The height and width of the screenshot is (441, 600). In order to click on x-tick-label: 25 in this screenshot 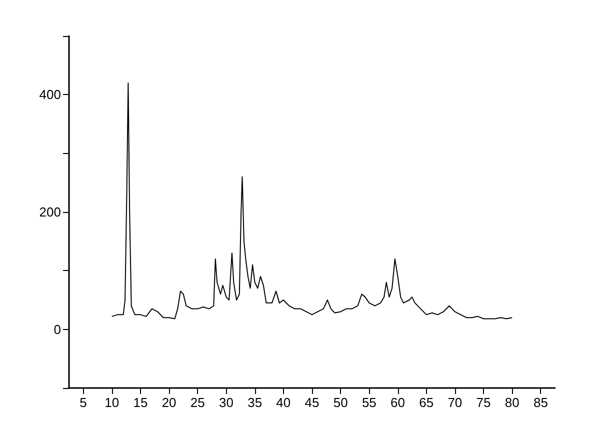, I will do `click(197, 402)`.